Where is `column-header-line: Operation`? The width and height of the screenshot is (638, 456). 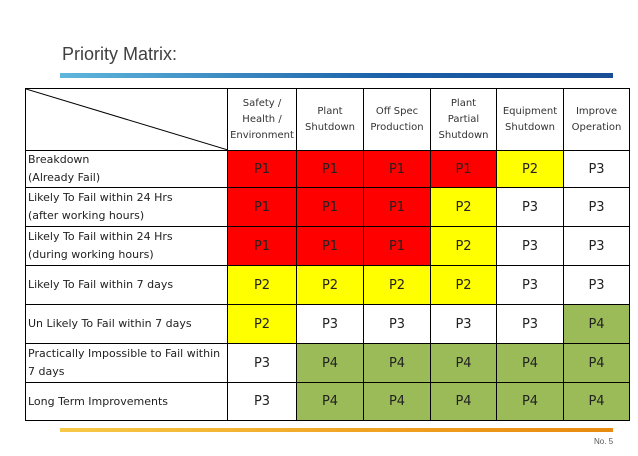 column-header-line: Operation is located at coordinates (596, 127).